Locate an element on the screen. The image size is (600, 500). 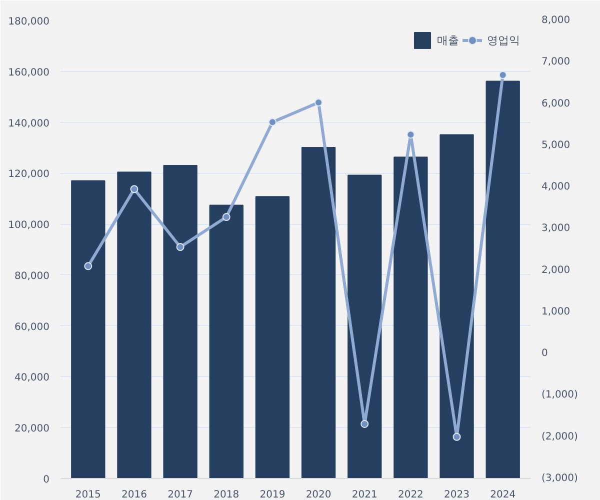
x-tick-label: 2022 is located at coordinates (411, 495).